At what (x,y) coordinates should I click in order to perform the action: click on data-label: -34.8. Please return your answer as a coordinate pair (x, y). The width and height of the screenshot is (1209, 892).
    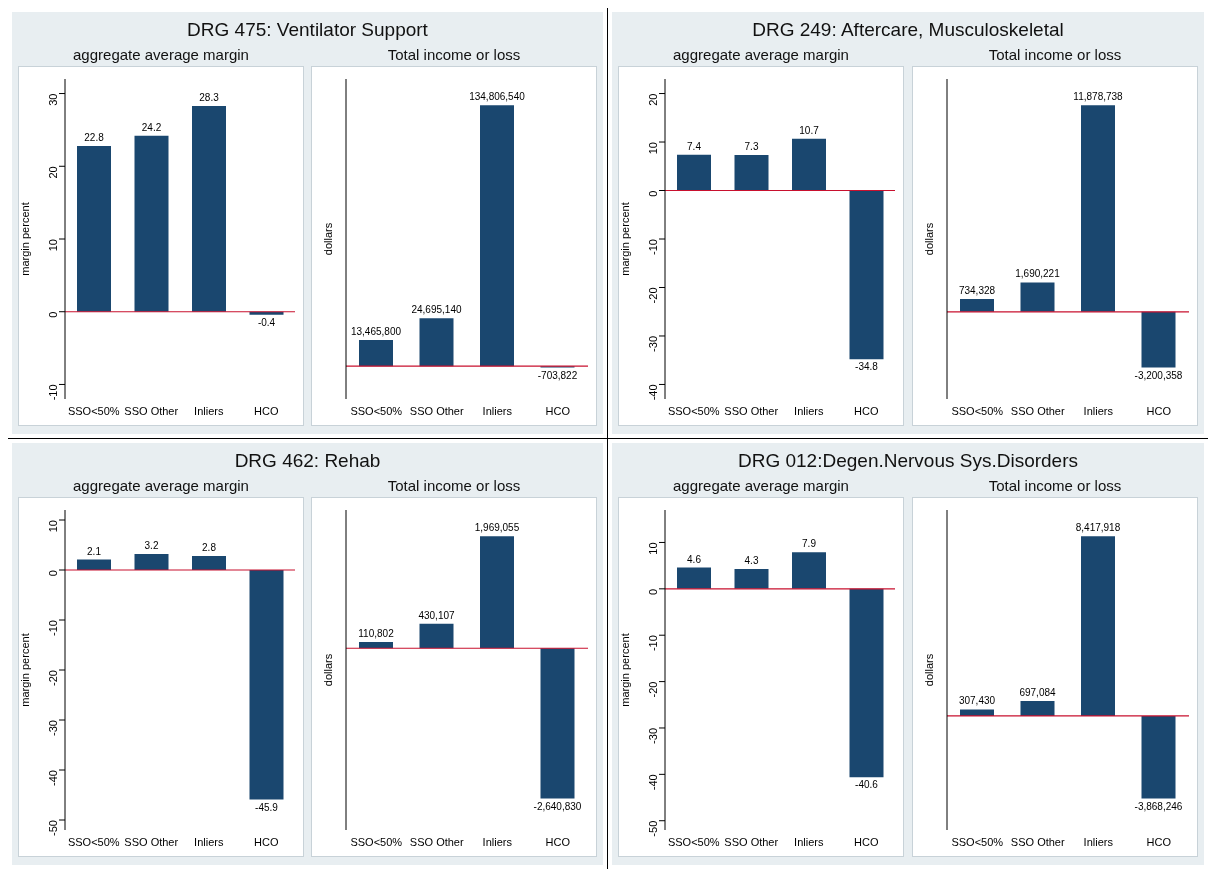
    Looking at the image, I should click on (867, 367).